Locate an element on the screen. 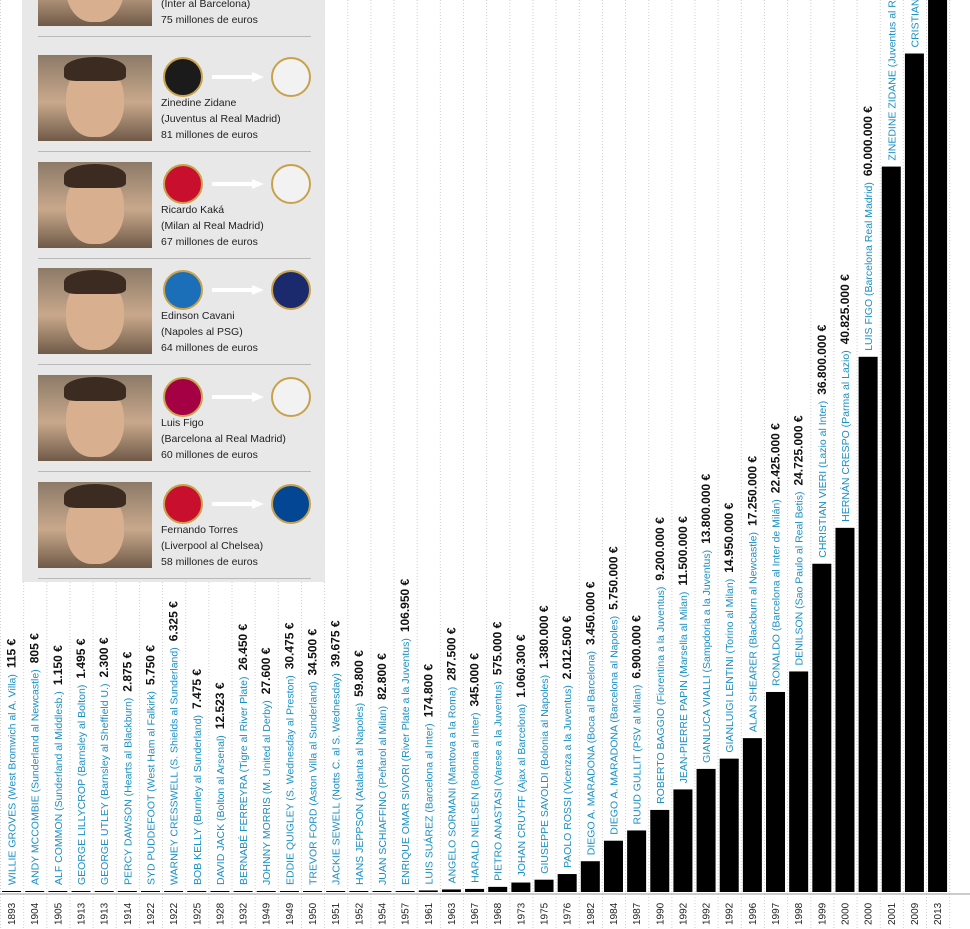 Image resolution: width=970 pixels, height=929 pixels. player-transfer-label: GEORGE LILLYCROP (Barnsley al Bolton) is located at coordinates (82, 785).